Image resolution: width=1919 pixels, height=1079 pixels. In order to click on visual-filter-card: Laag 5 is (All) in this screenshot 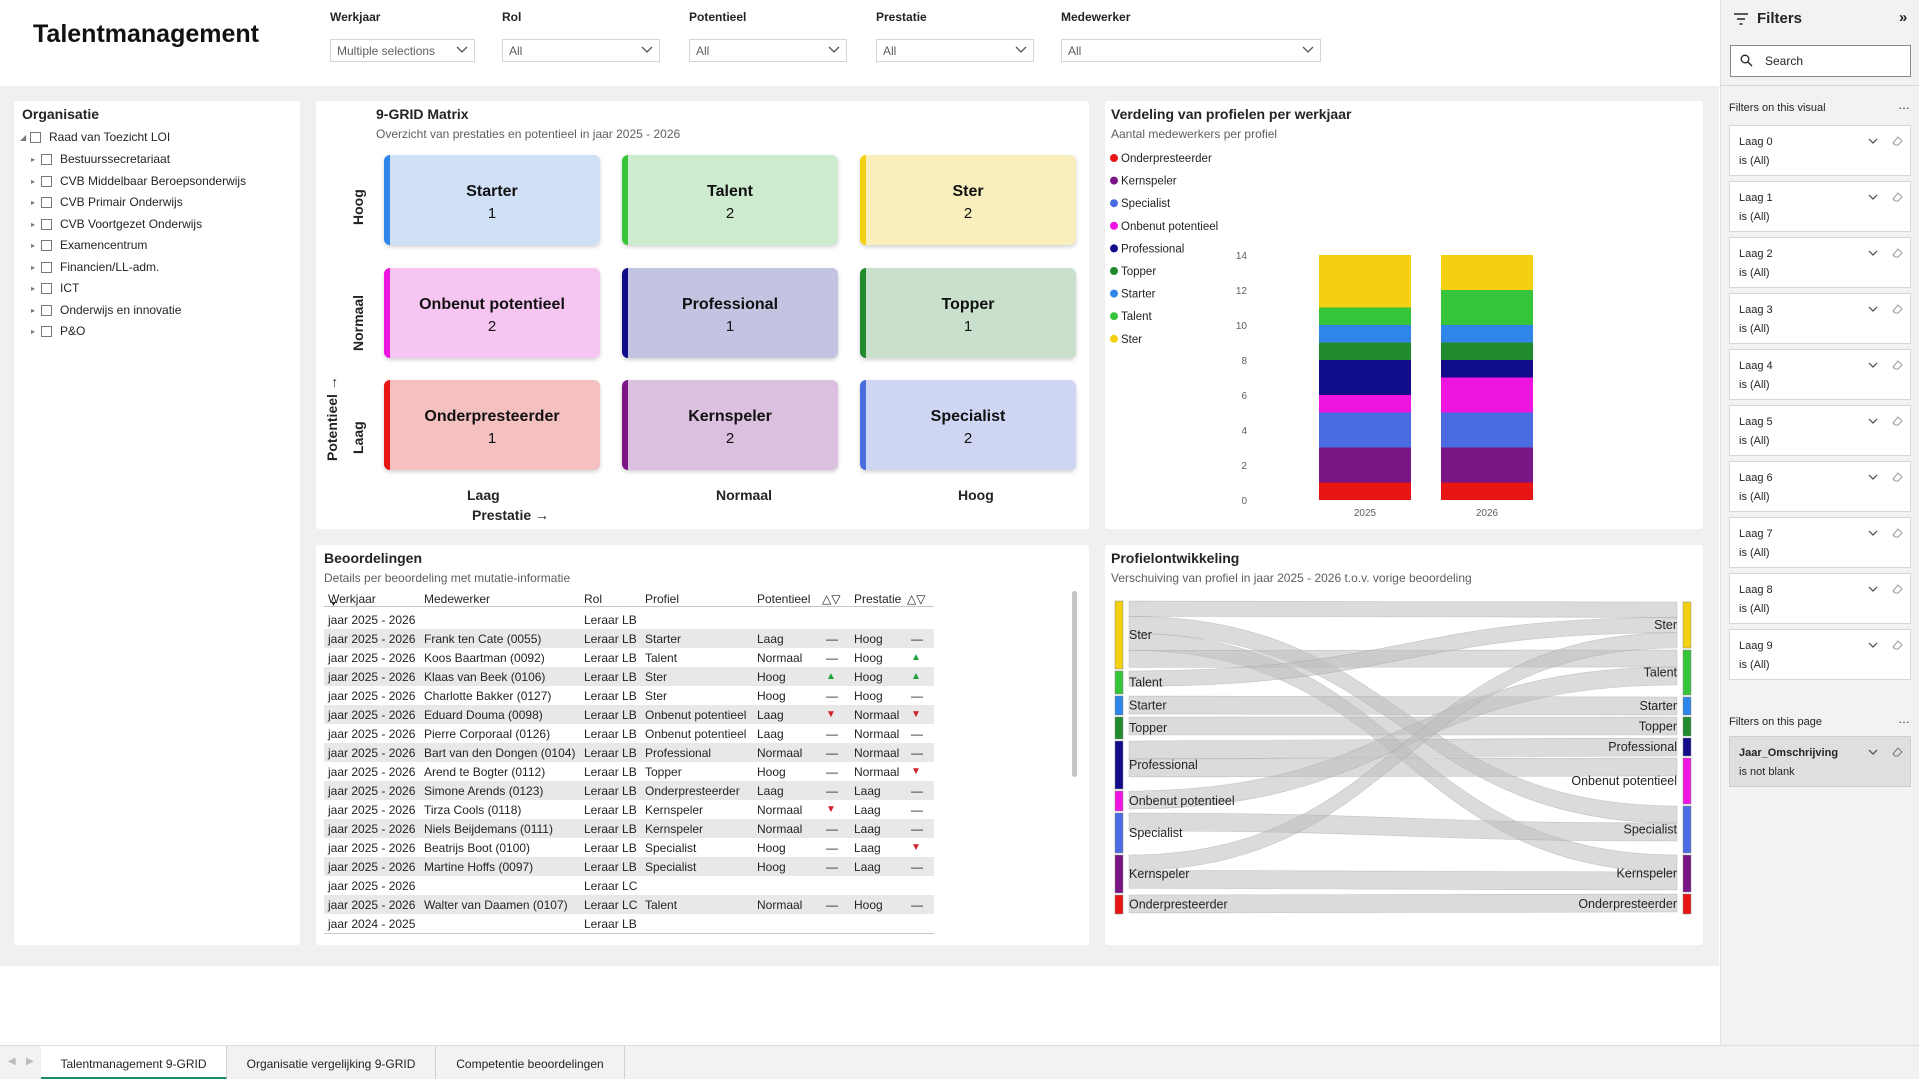, I will do `click(1820, 430)`.